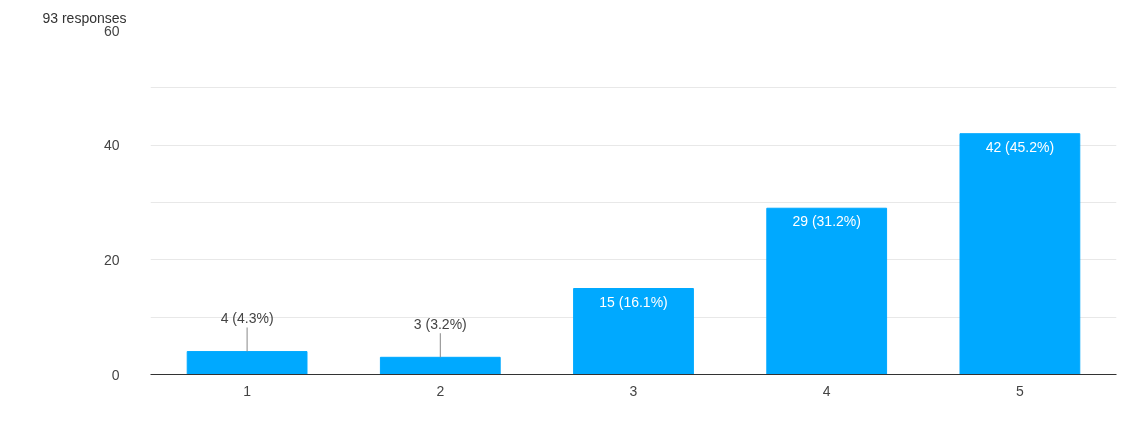  Describe the element at coordinates (115, 374) in the screenshot. I see `y-tick-label: 0` at that location.